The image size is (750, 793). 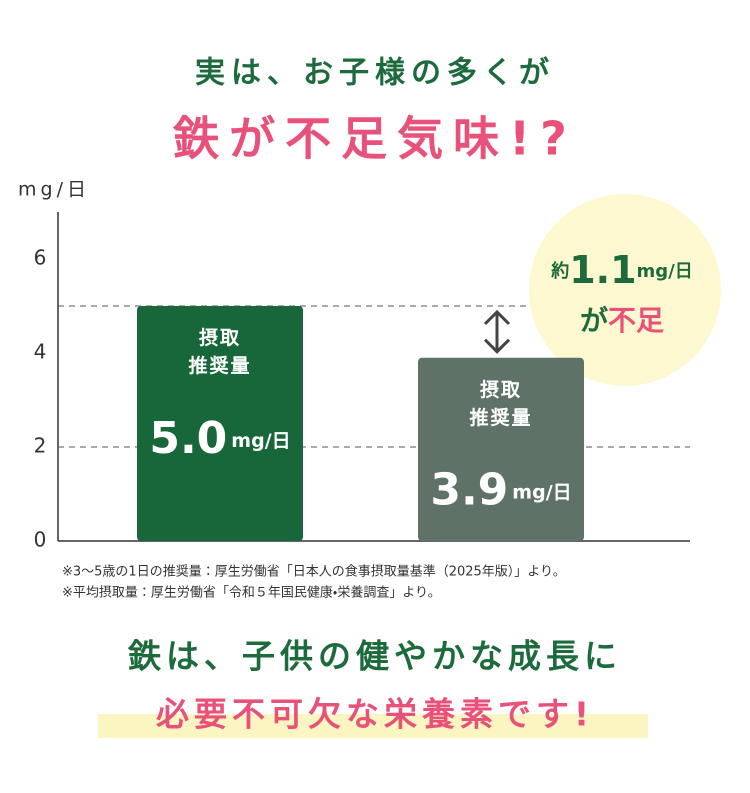 I want to click on message-line: 鉄は、子供の健やかな成長に, so click(x=374, y=656).